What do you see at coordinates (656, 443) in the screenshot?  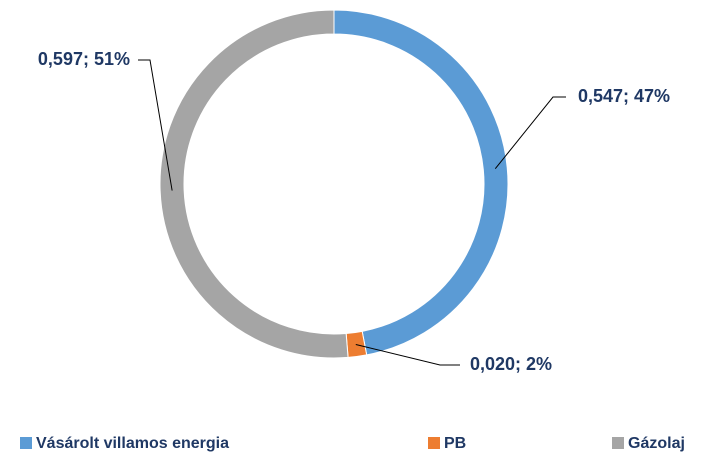 I see `legend-label: Gázolaj` at bounding box center [656, 443].